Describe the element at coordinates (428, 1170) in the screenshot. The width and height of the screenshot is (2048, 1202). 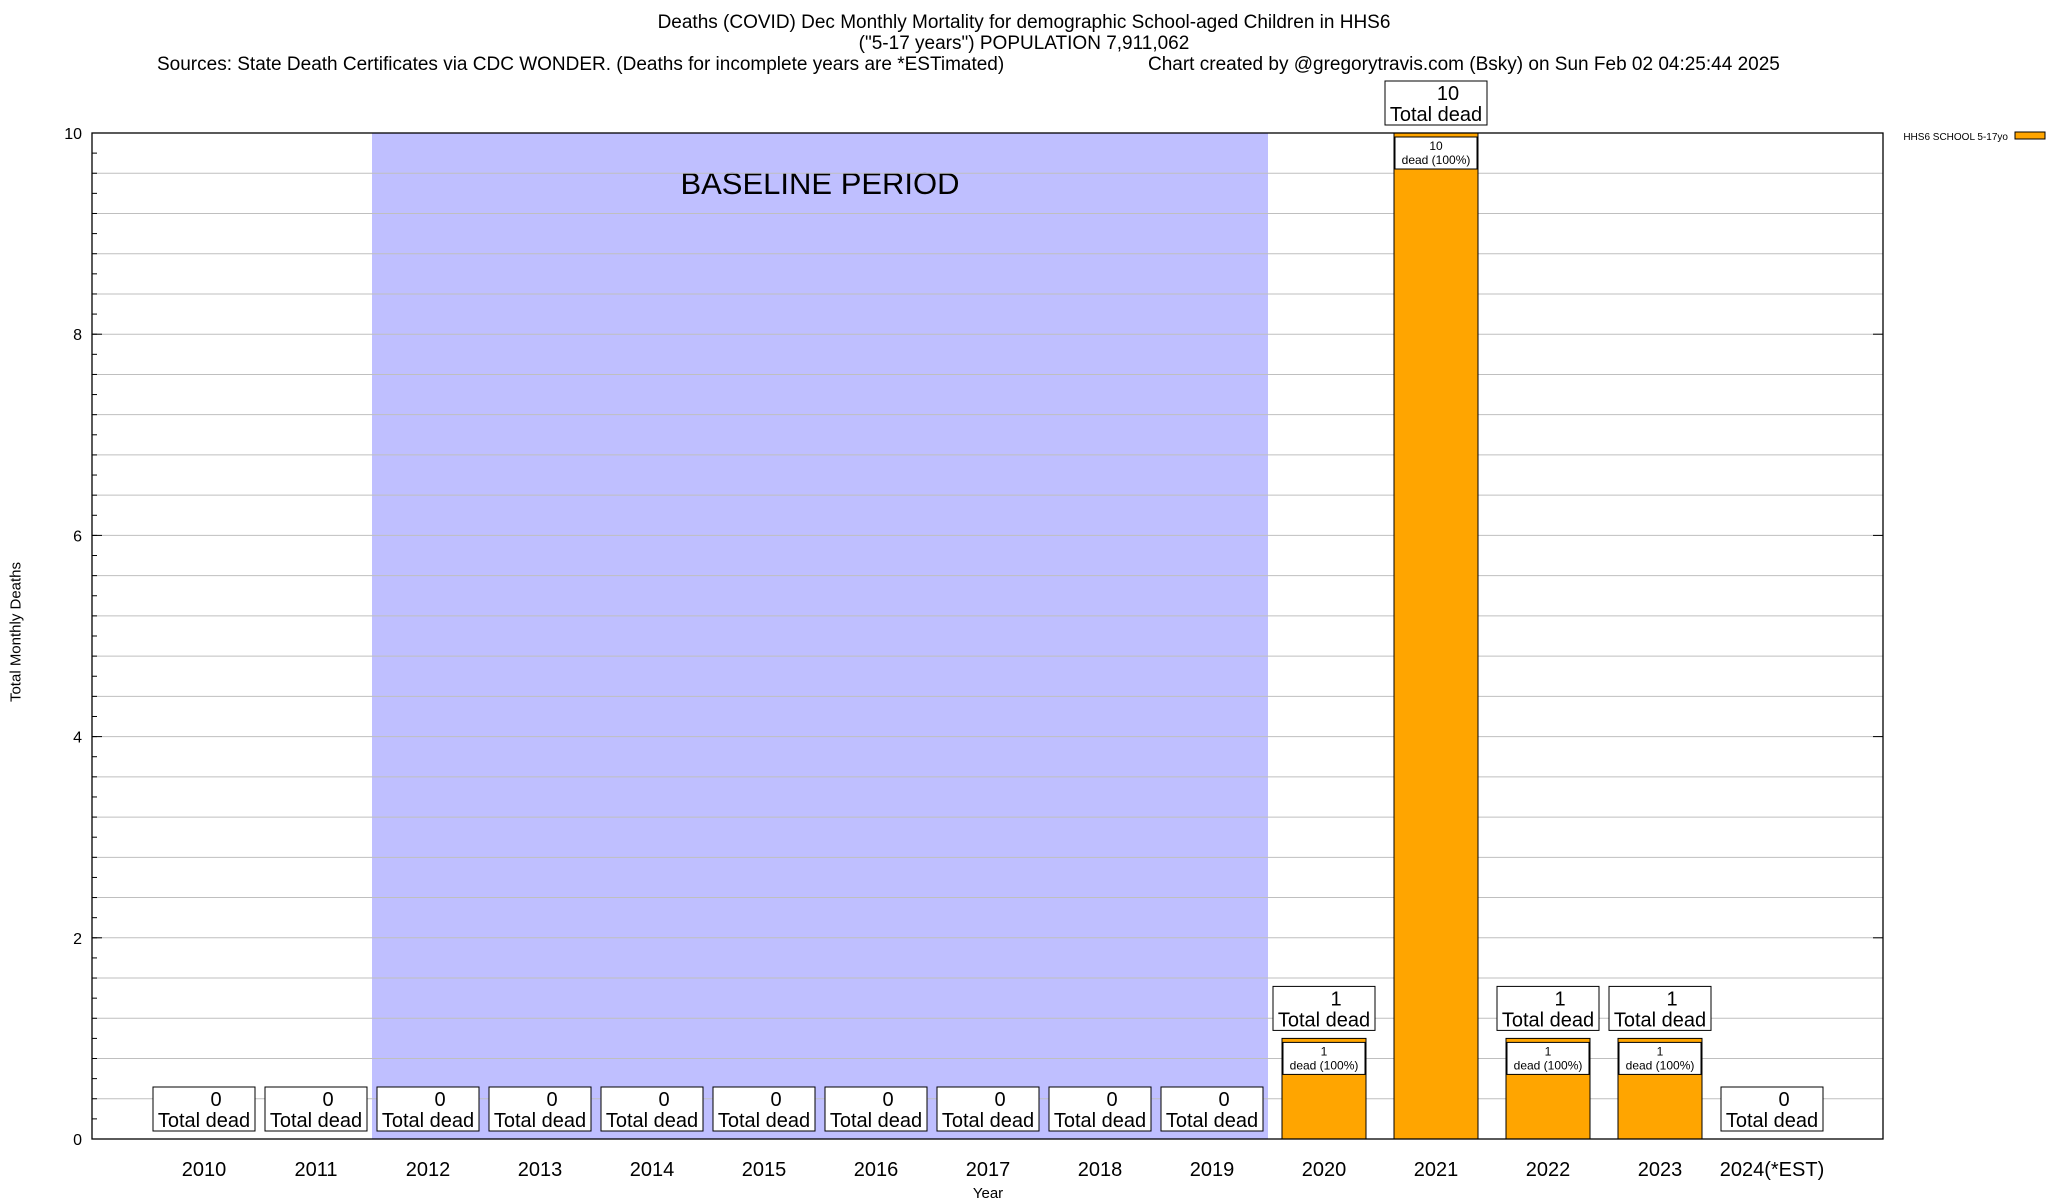
I see `x-tick-label: 2012` at that location.